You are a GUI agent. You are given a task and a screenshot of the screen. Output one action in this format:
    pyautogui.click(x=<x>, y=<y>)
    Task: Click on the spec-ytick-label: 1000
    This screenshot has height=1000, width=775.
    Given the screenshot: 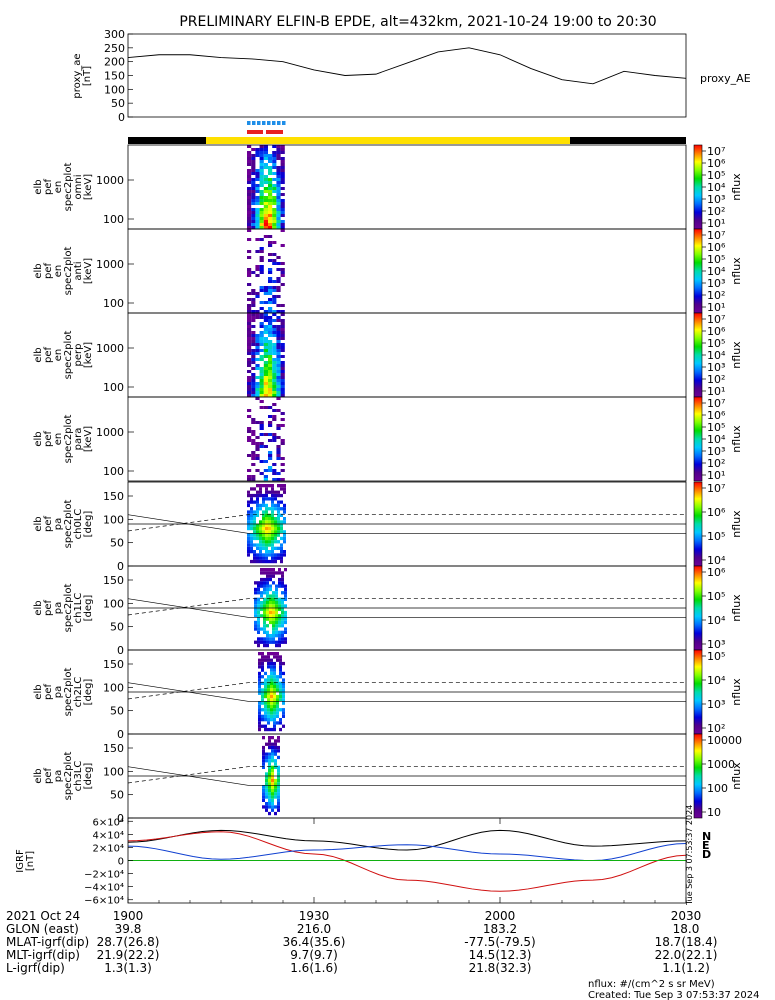 What is the action you would take?
    pyautogui.click(x=110, y=180)
    